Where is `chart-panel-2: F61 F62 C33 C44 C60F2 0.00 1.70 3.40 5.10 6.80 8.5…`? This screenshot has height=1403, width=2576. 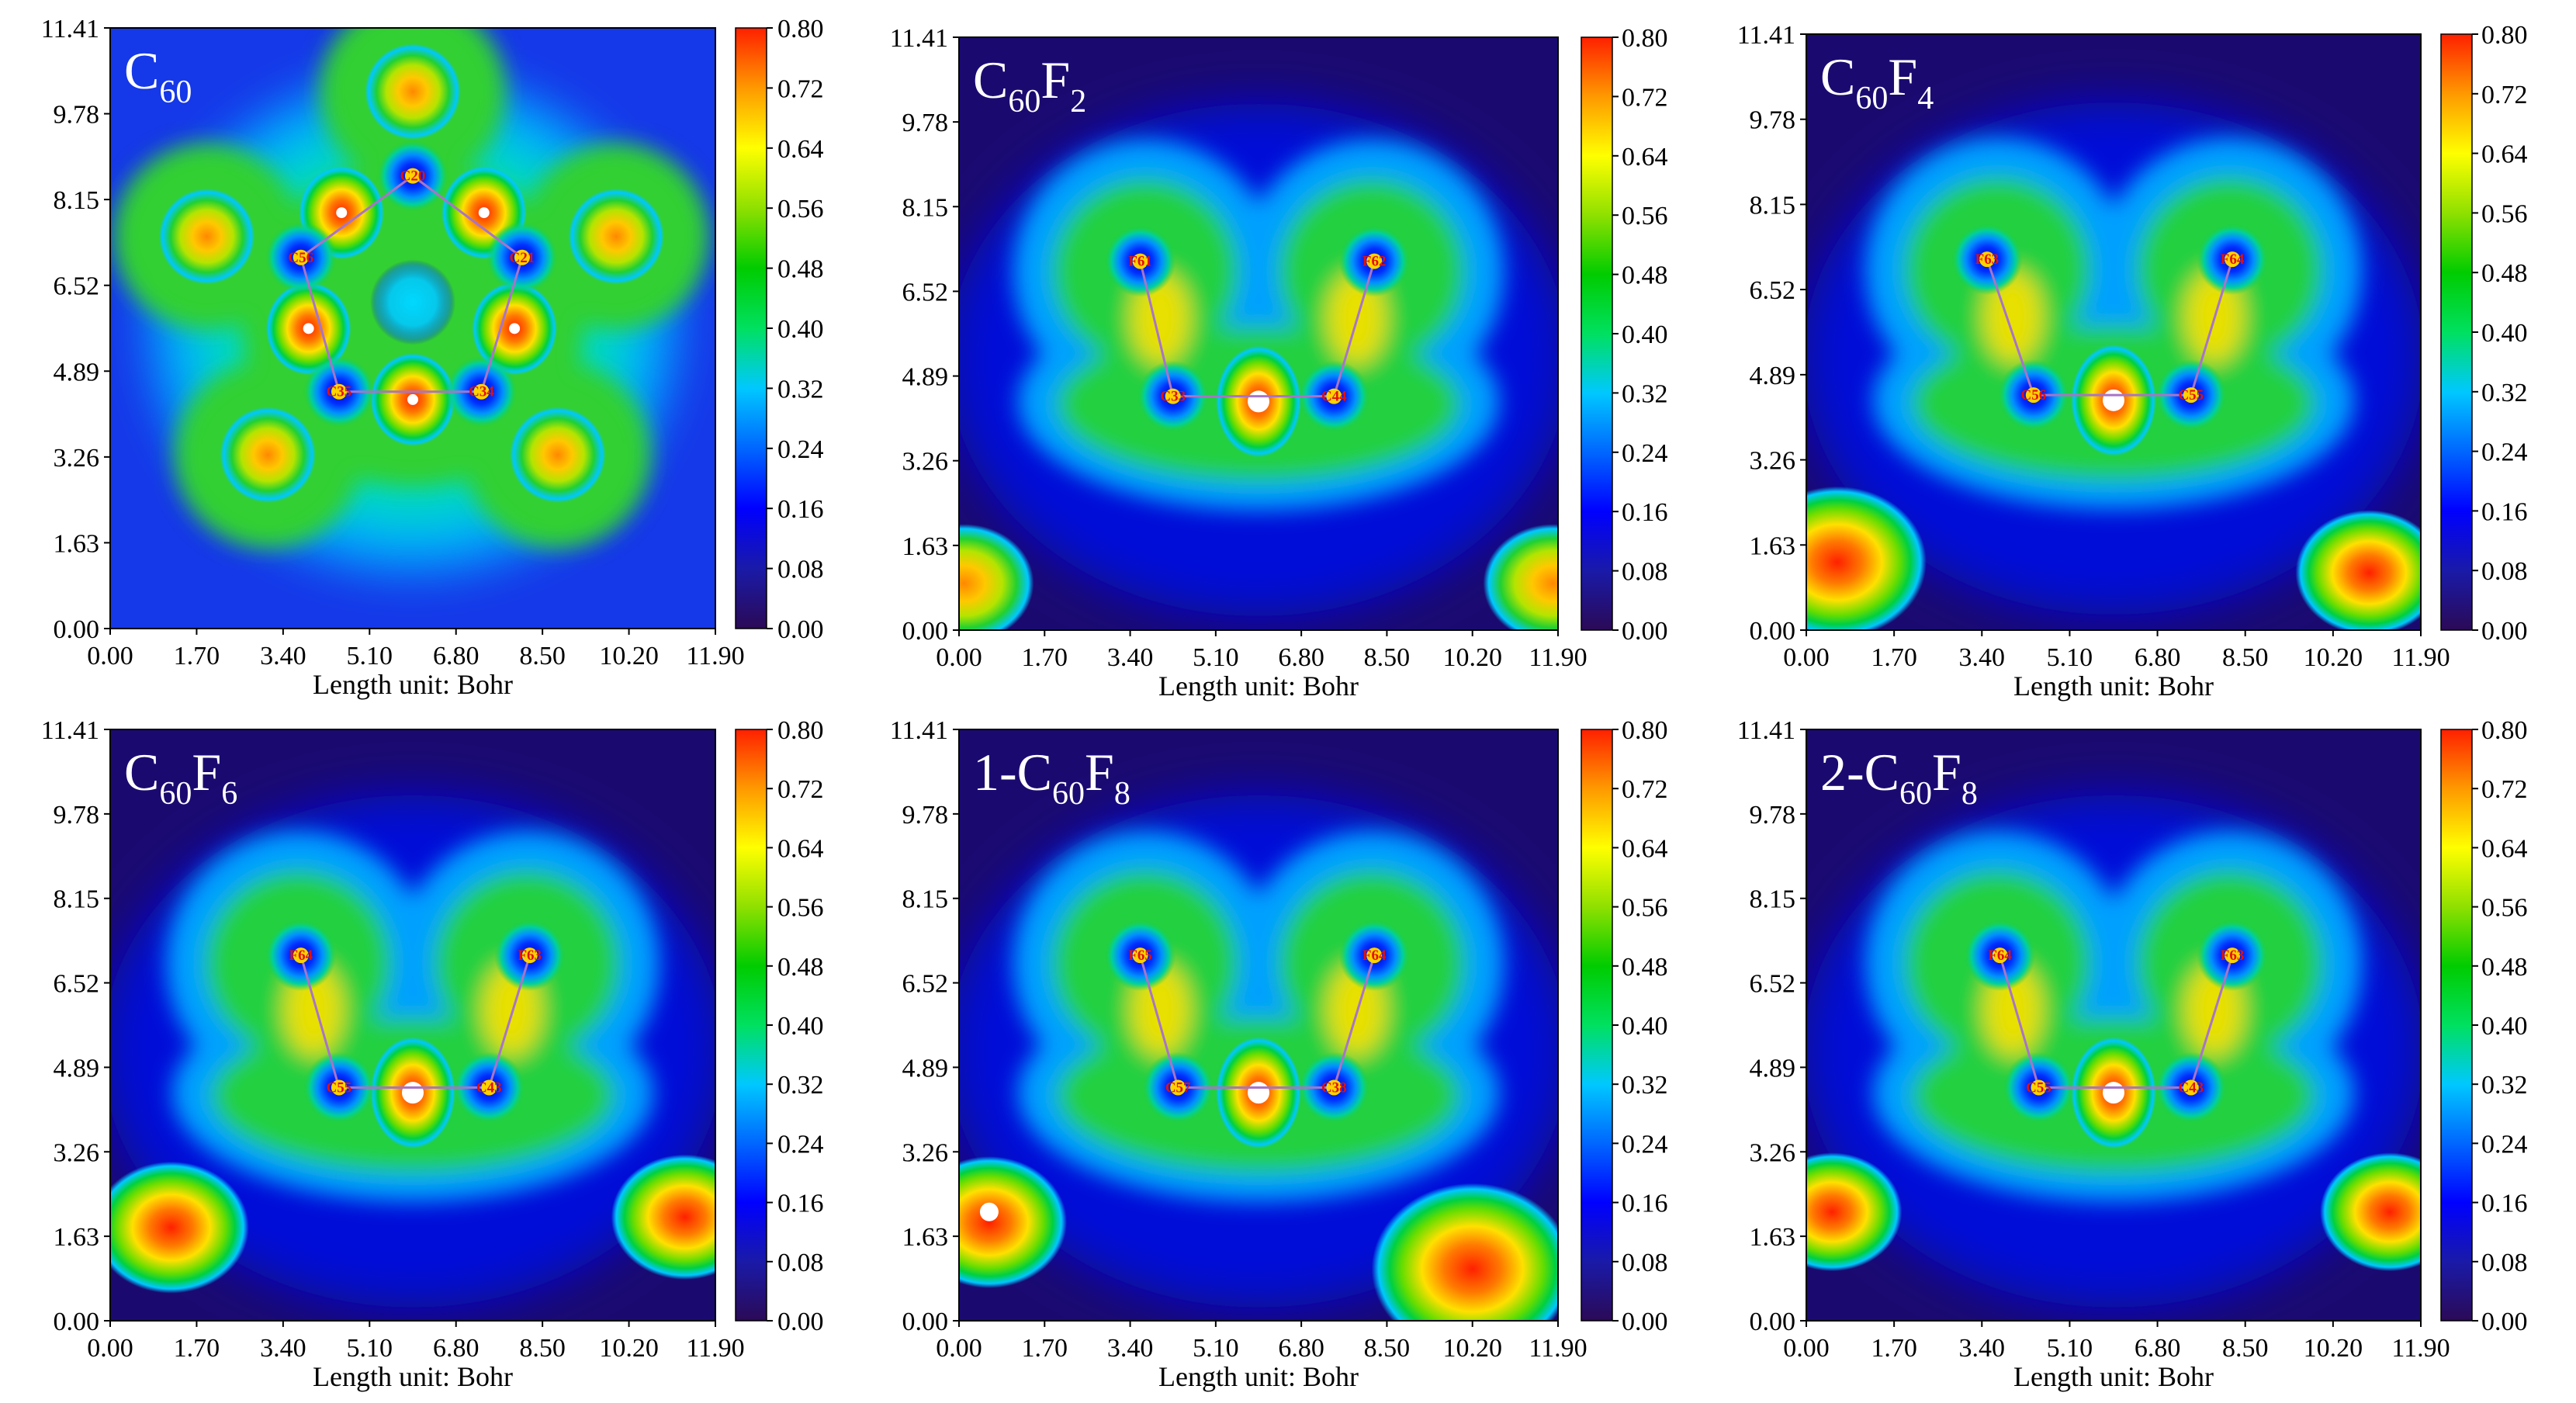
chart-panel-2: F61 F62 C33 C44 C60F2 0.00 1.70 3.40 5.10 6.80 8.5… is located at coordinates (1279, 363).